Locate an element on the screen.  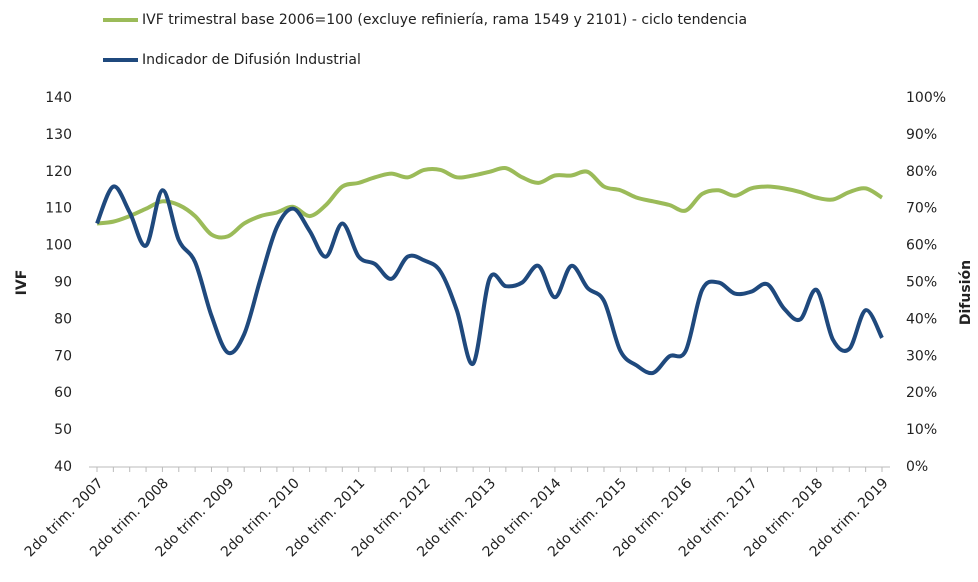
y-axis-title: IVF is located at coordinates (22, 283).